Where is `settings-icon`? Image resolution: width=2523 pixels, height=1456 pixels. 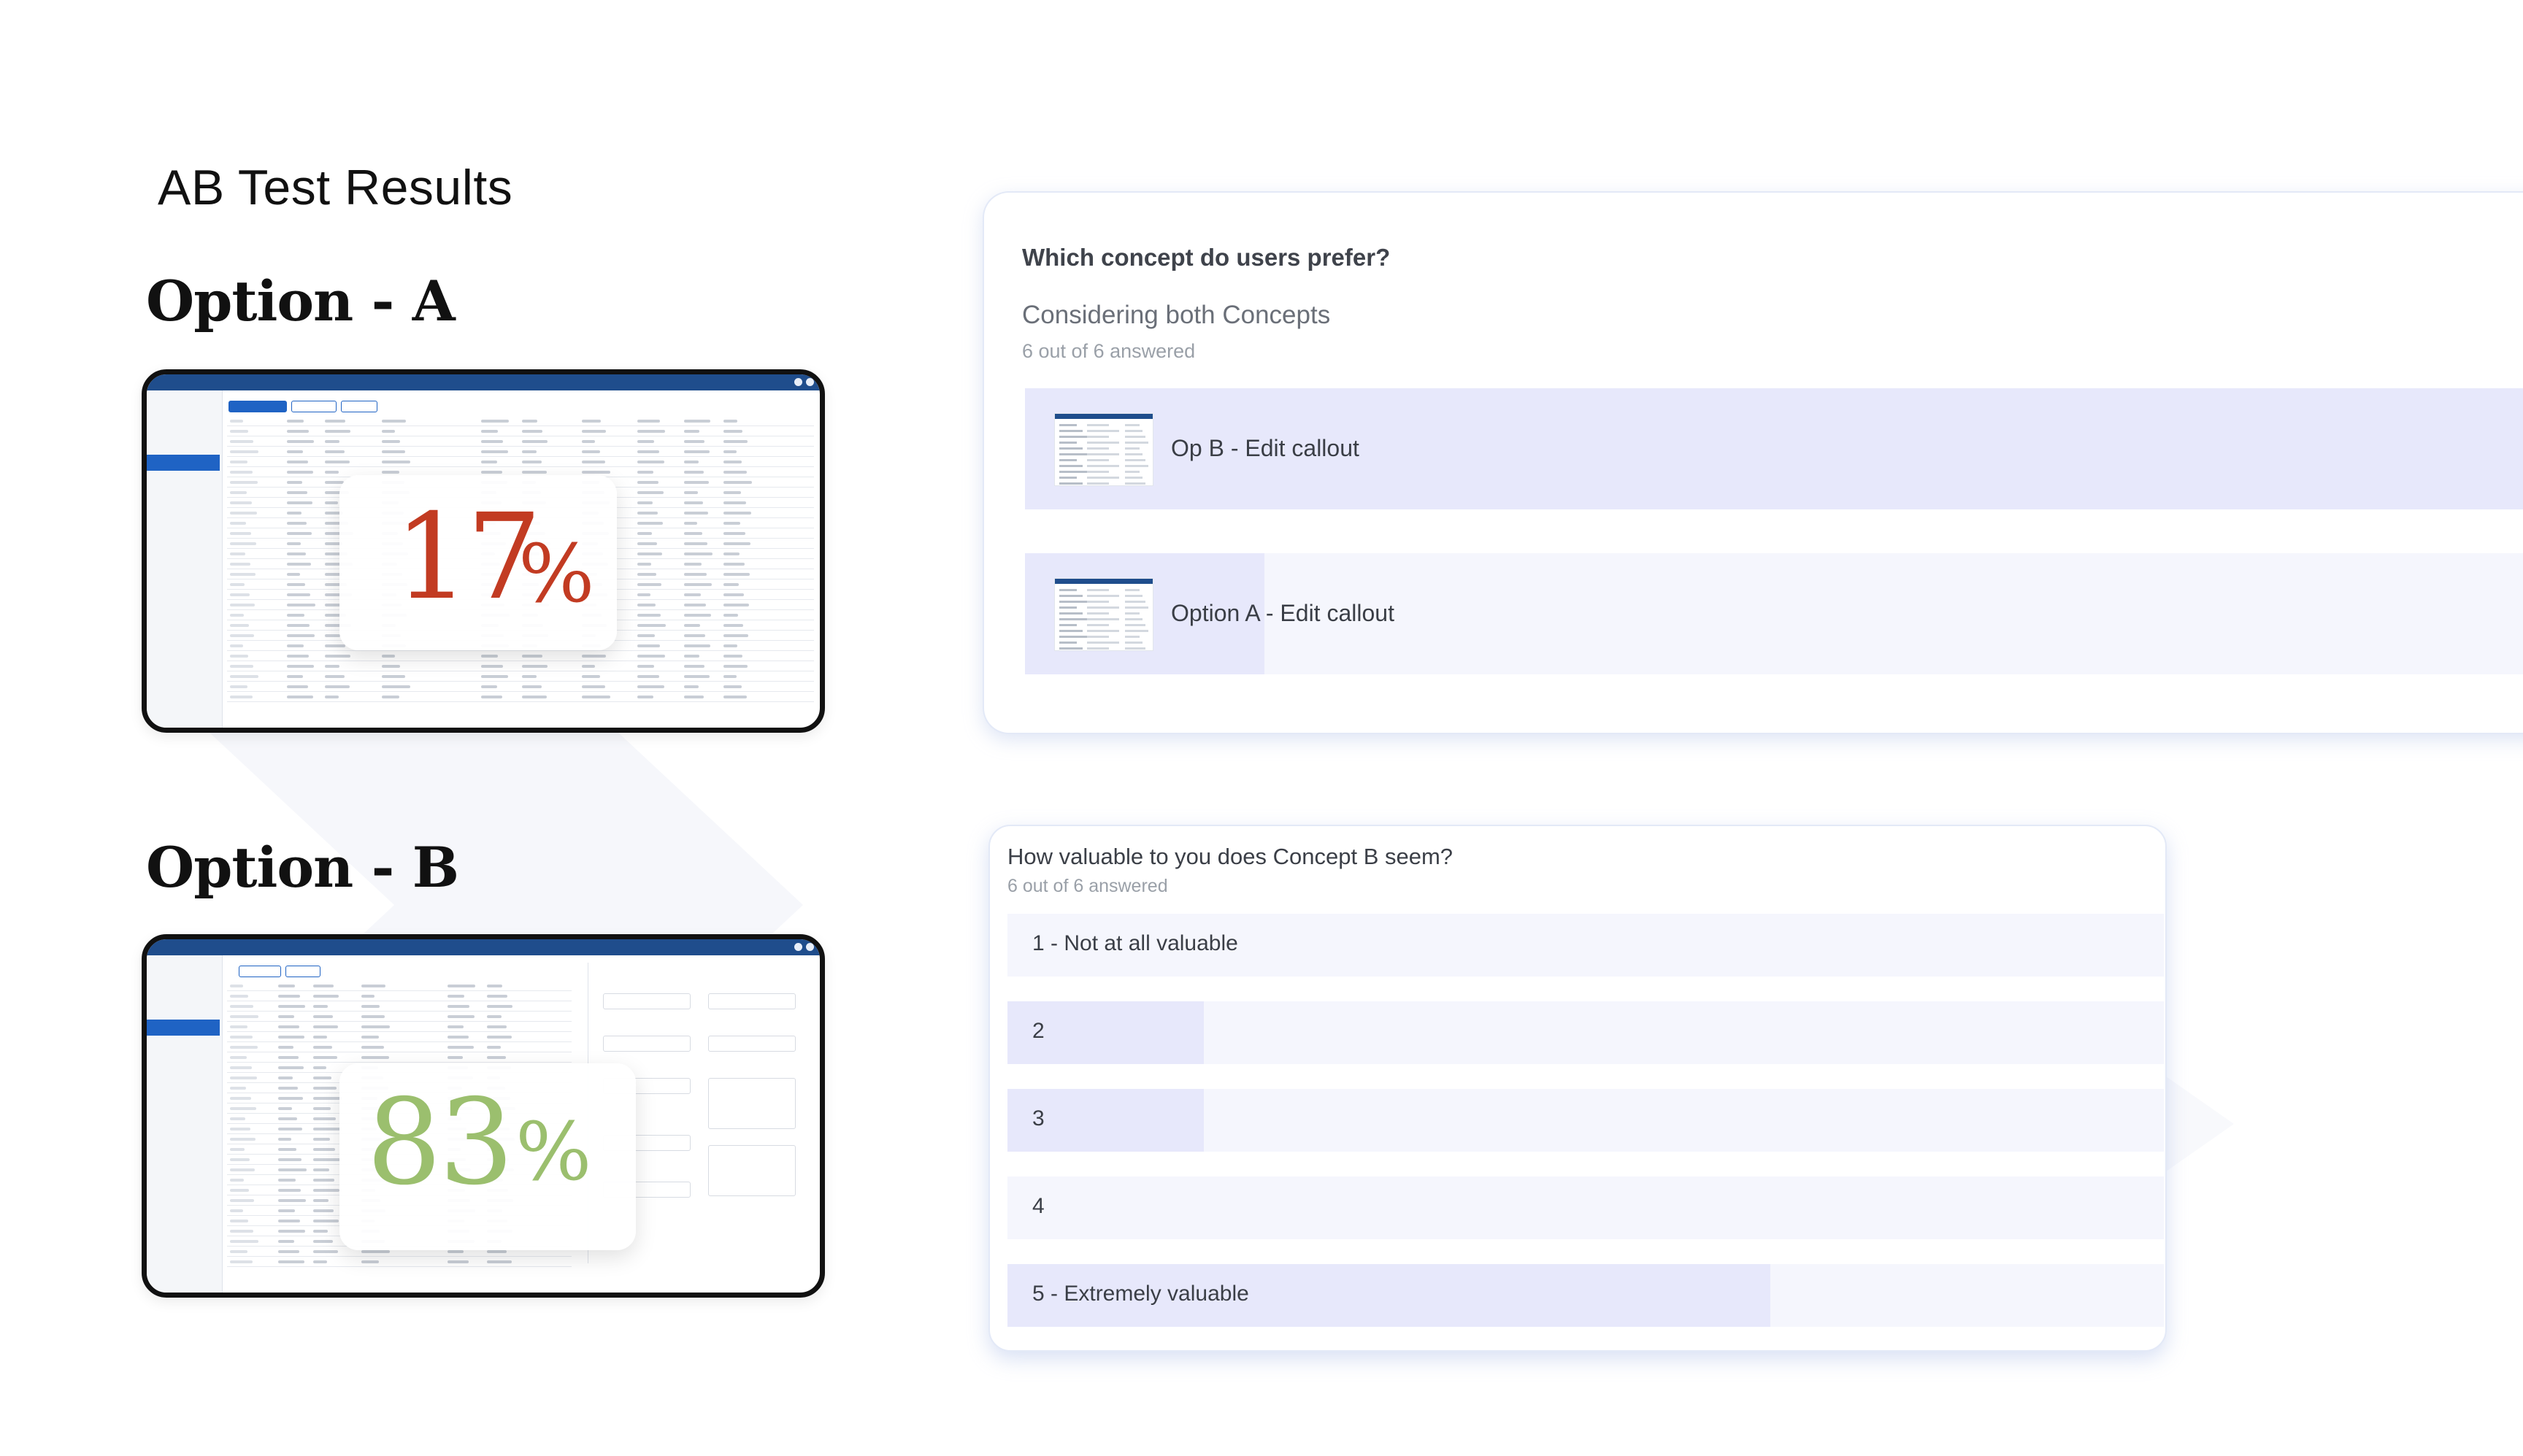 settings-icon is located at coordinates (810, 382).